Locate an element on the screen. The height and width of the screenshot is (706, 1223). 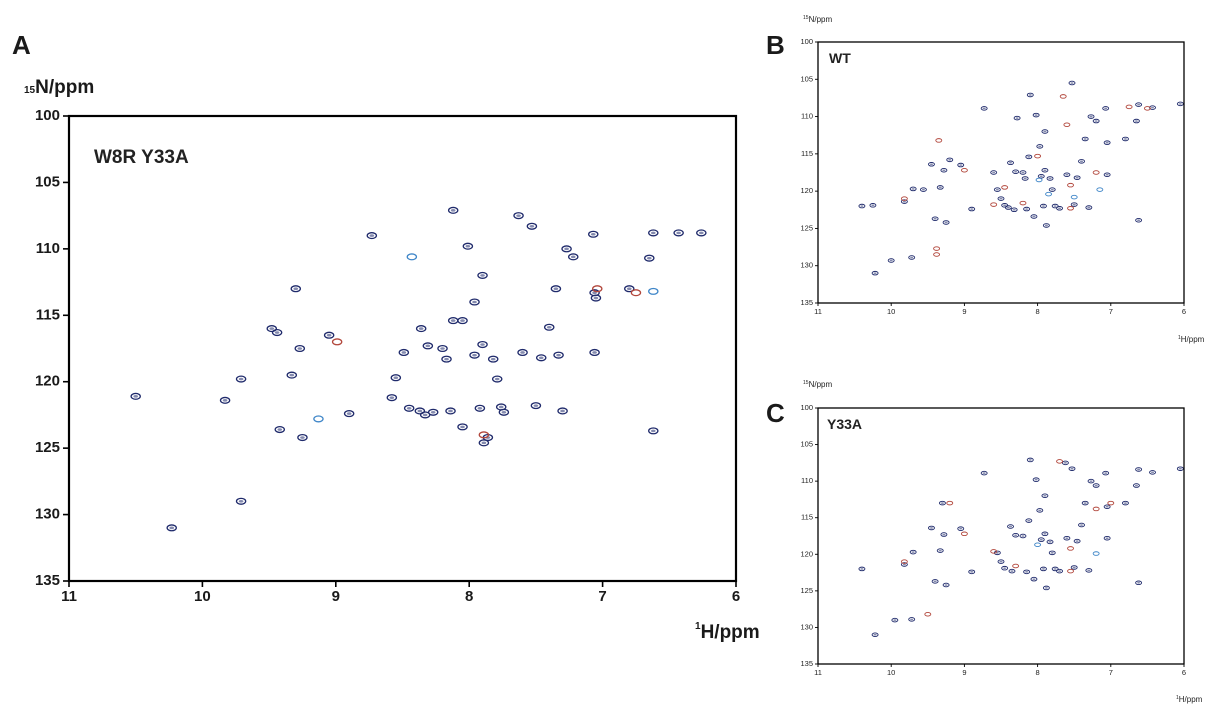
tick-layer-c: 11 10 9 8 7 6 100 105 110 115 120 125 130 135 is located at coordinates (993, 540).